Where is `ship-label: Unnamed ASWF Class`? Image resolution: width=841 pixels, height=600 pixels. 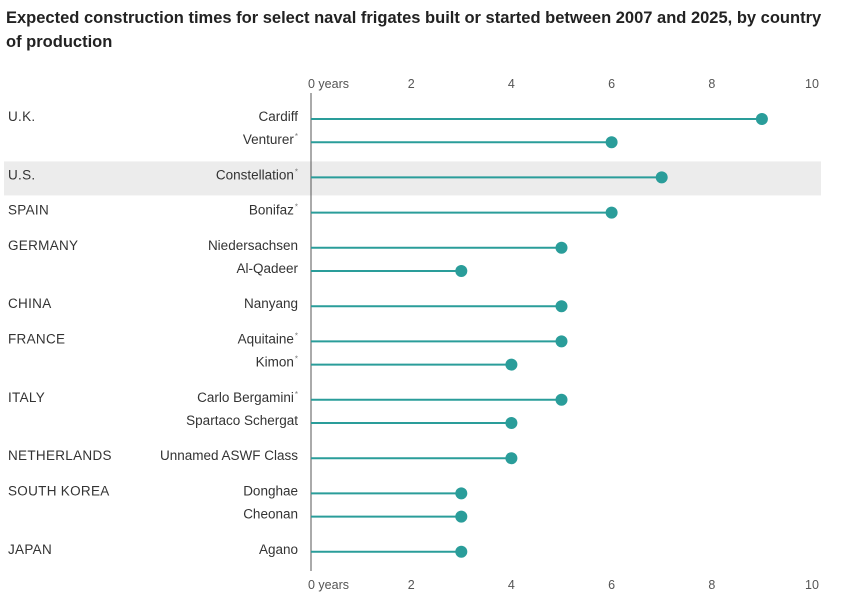
ship-label: Unnamed ASWF Class is located at coordinates (229, 455).